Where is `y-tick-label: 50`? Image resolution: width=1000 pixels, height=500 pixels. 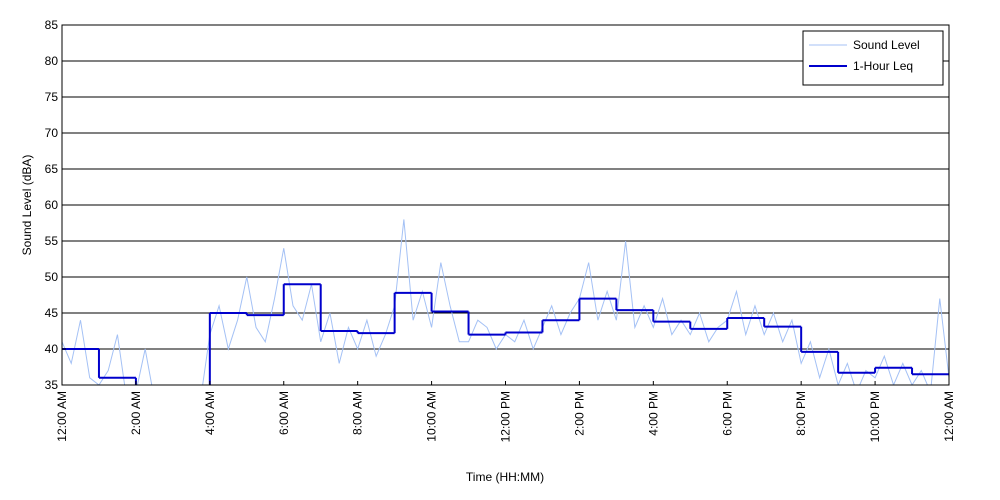
y-tick-label: 50 is located at coordinates (52, 277).